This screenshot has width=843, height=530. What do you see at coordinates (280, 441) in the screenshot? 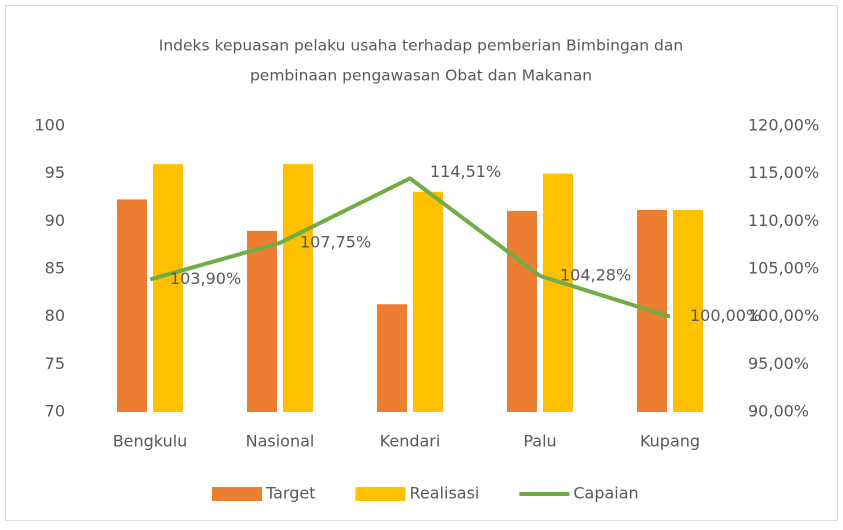
I see `x-tick-label: Nasional` at bounding box center [280, 441].